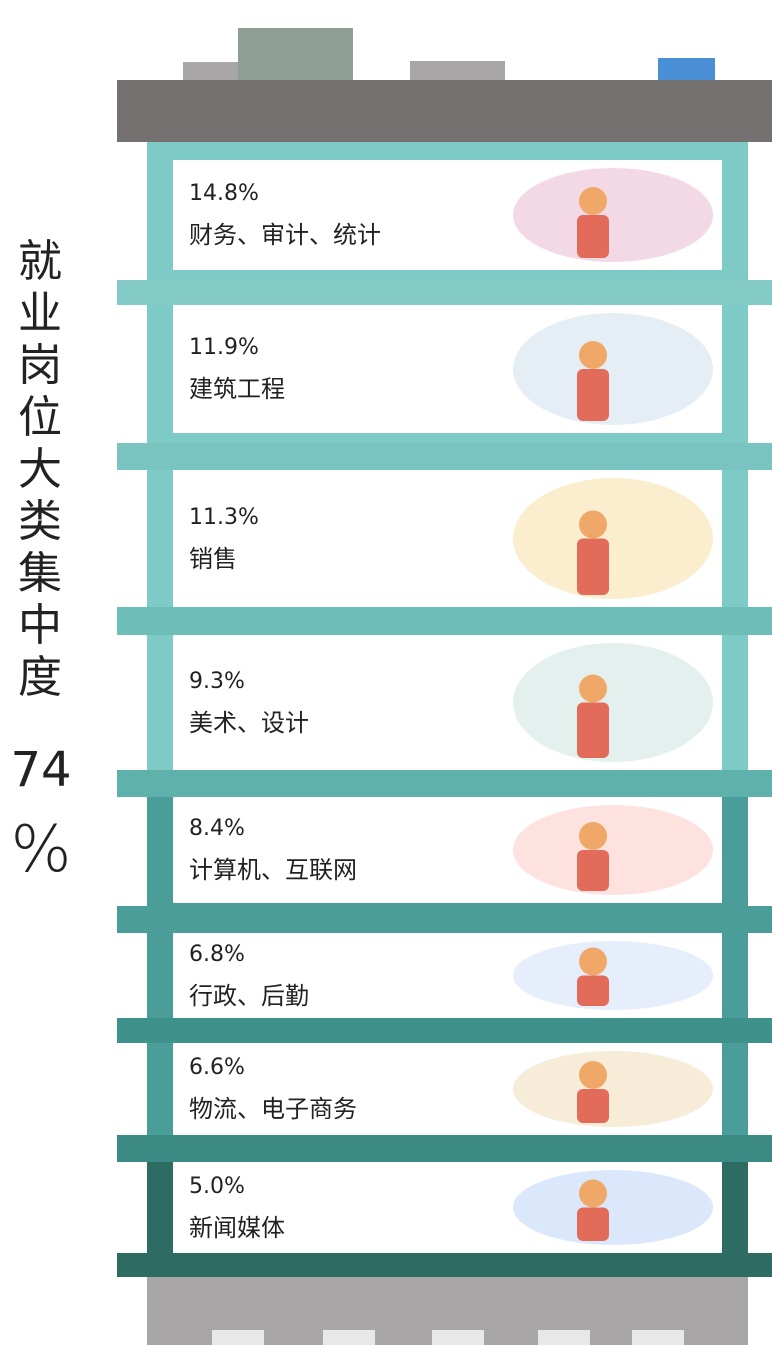 The width and height of the screenshot is (772, 1345). What do you see at coordinates (237, 389) in the screenshot?
I see `floor-label: 建筑工程` at bounding box center [237, 389].